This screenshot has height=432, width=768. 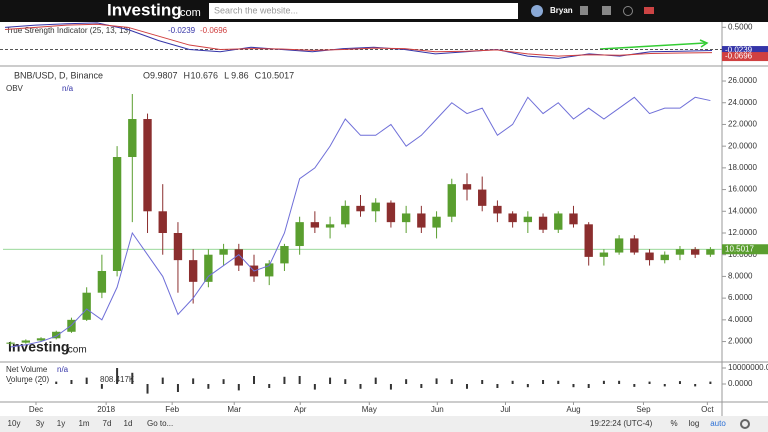 What do you see at coordinates (146, 75) in the screenshot?
I see `ohlc-key: O` at bounding box center [146, 75].